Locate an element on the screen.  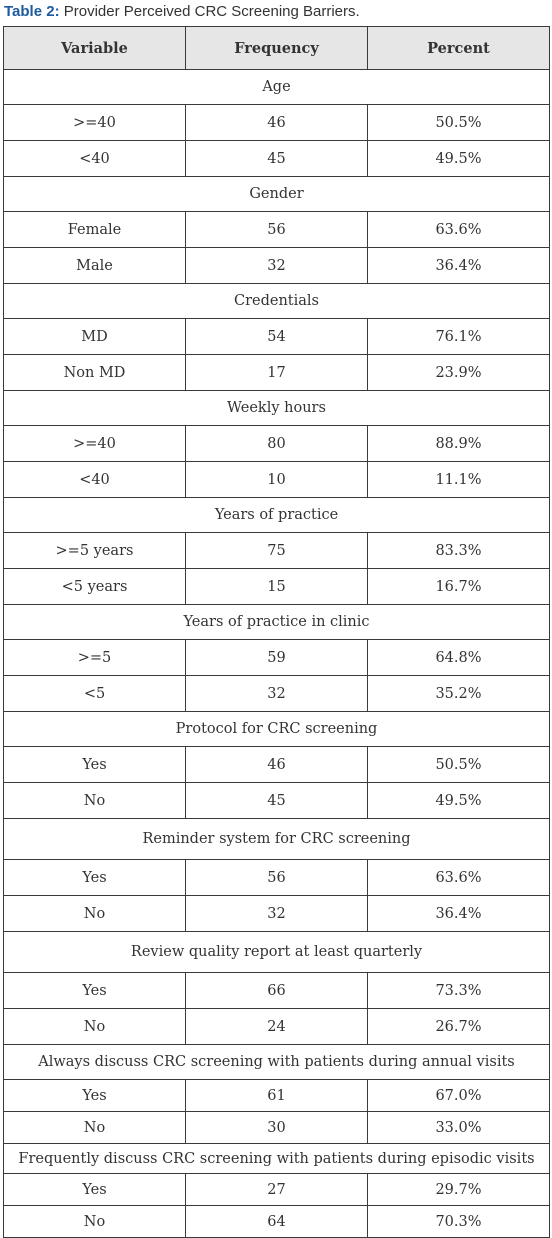
table-row: Yes 56 63.6% is located at coordinates (276, 877).